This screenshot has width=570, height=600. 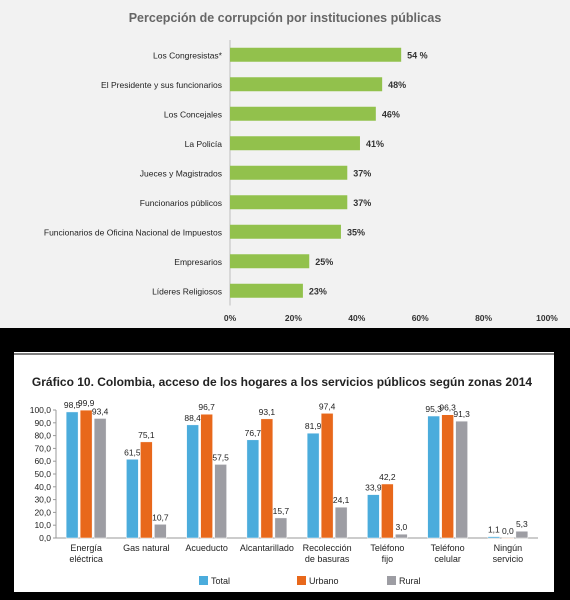 I want to click on legend-label: Rural, so click(x=410, y=581).